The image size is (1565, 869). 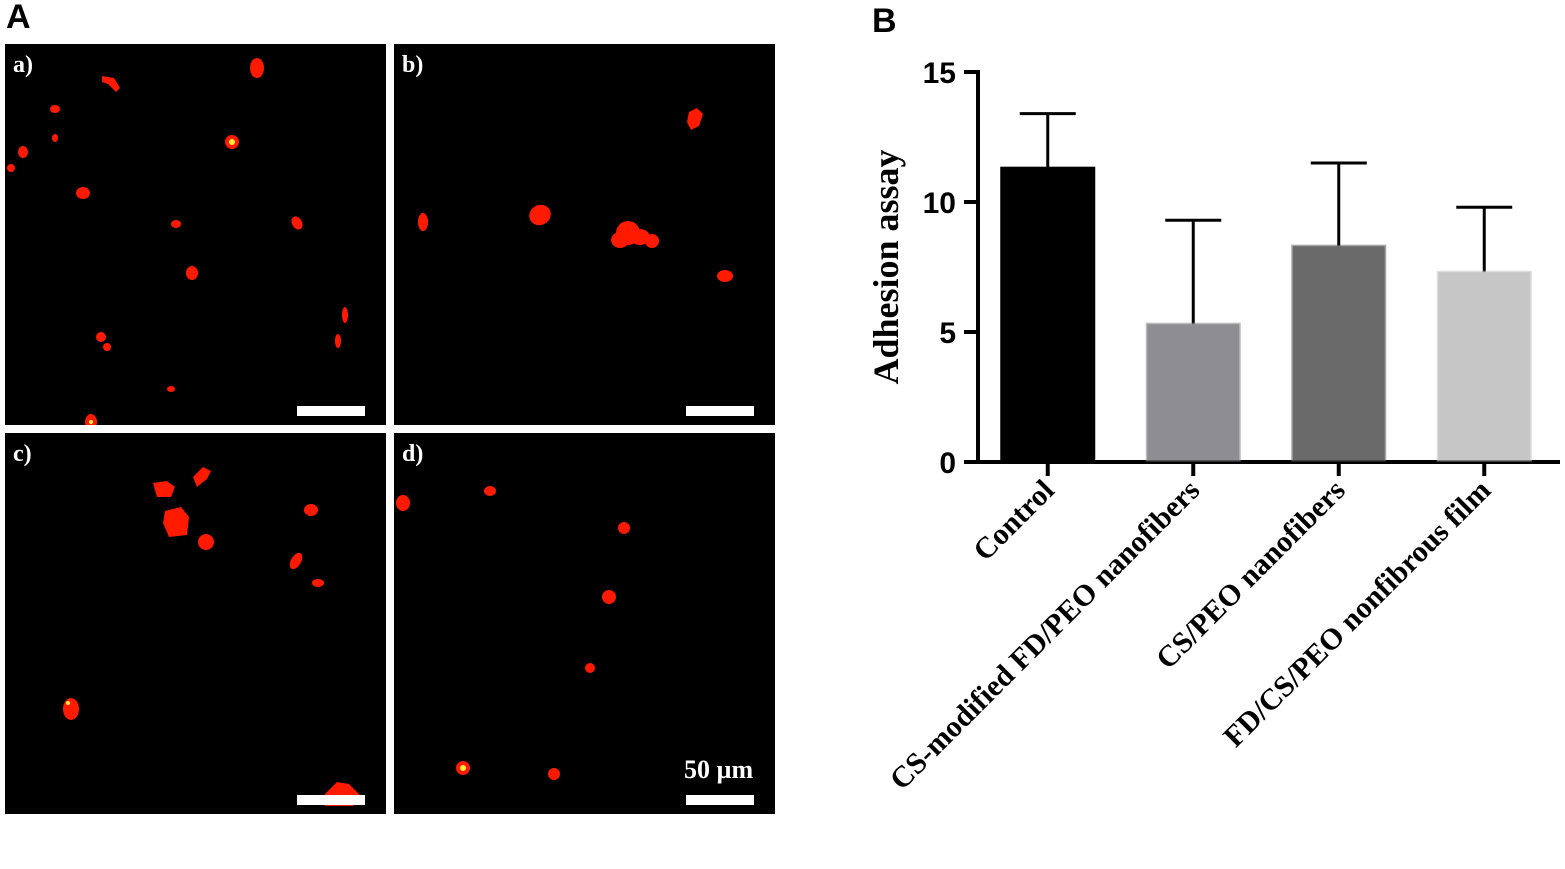 What do you see at coordinates (22, 454) in the screenshot?
I see `micrograph-label: c)` at bounding box center [22, 454].